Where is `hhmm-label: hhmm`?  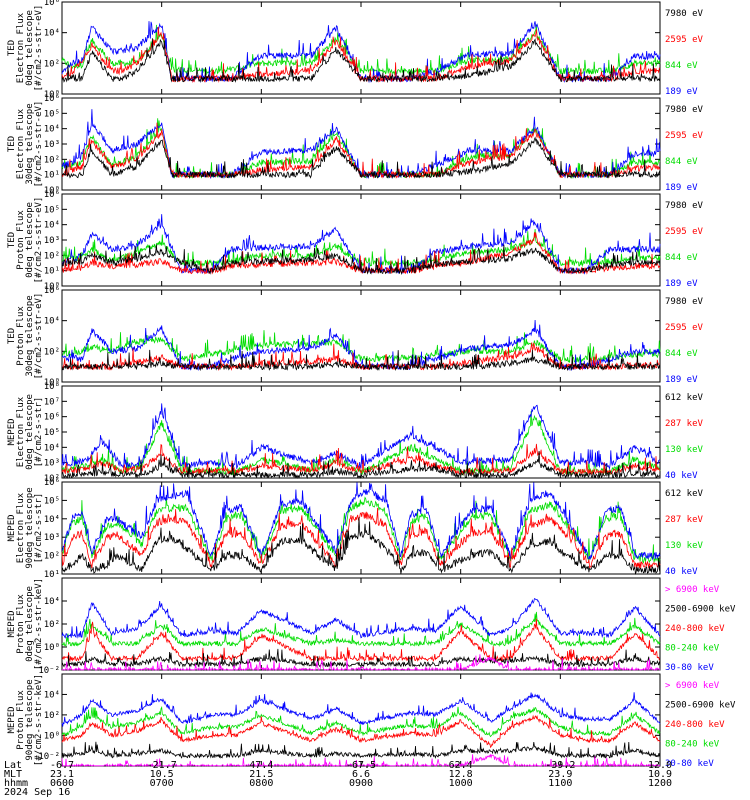 hhmm-label: hhmm is located at coordinates (16, 783).